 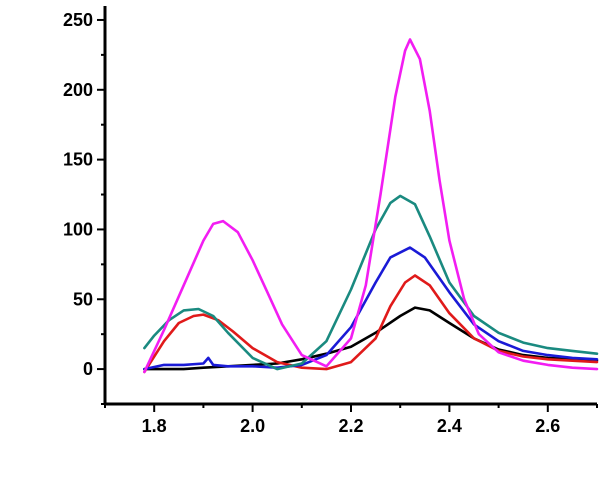 What do you see at coordinates (252, 426) in the screenshot?
I see `x-tick-label: 2.0` at bounding box center [252, 426].